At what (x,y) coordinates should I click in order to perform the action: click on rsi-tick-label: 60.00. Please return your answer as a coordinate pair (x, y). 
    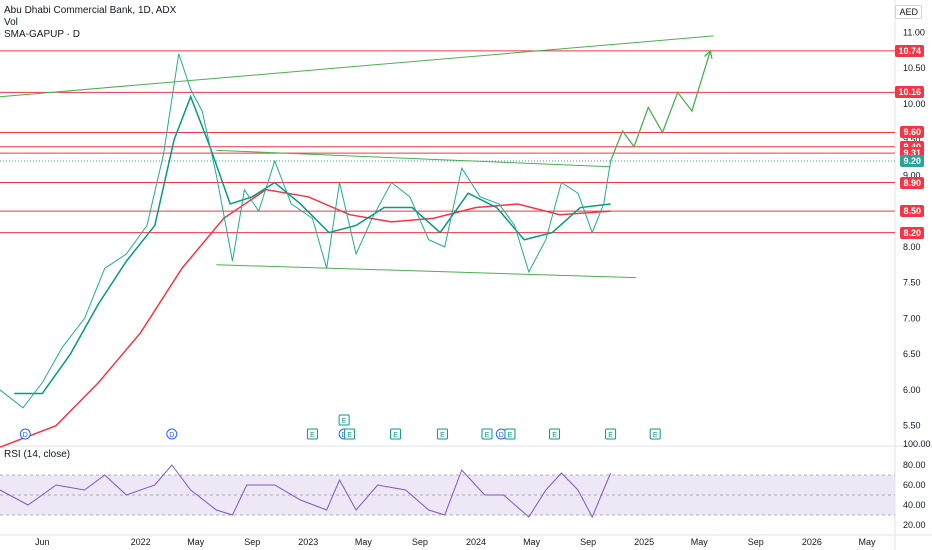
    Looking at the image, I should click on (914, 485).